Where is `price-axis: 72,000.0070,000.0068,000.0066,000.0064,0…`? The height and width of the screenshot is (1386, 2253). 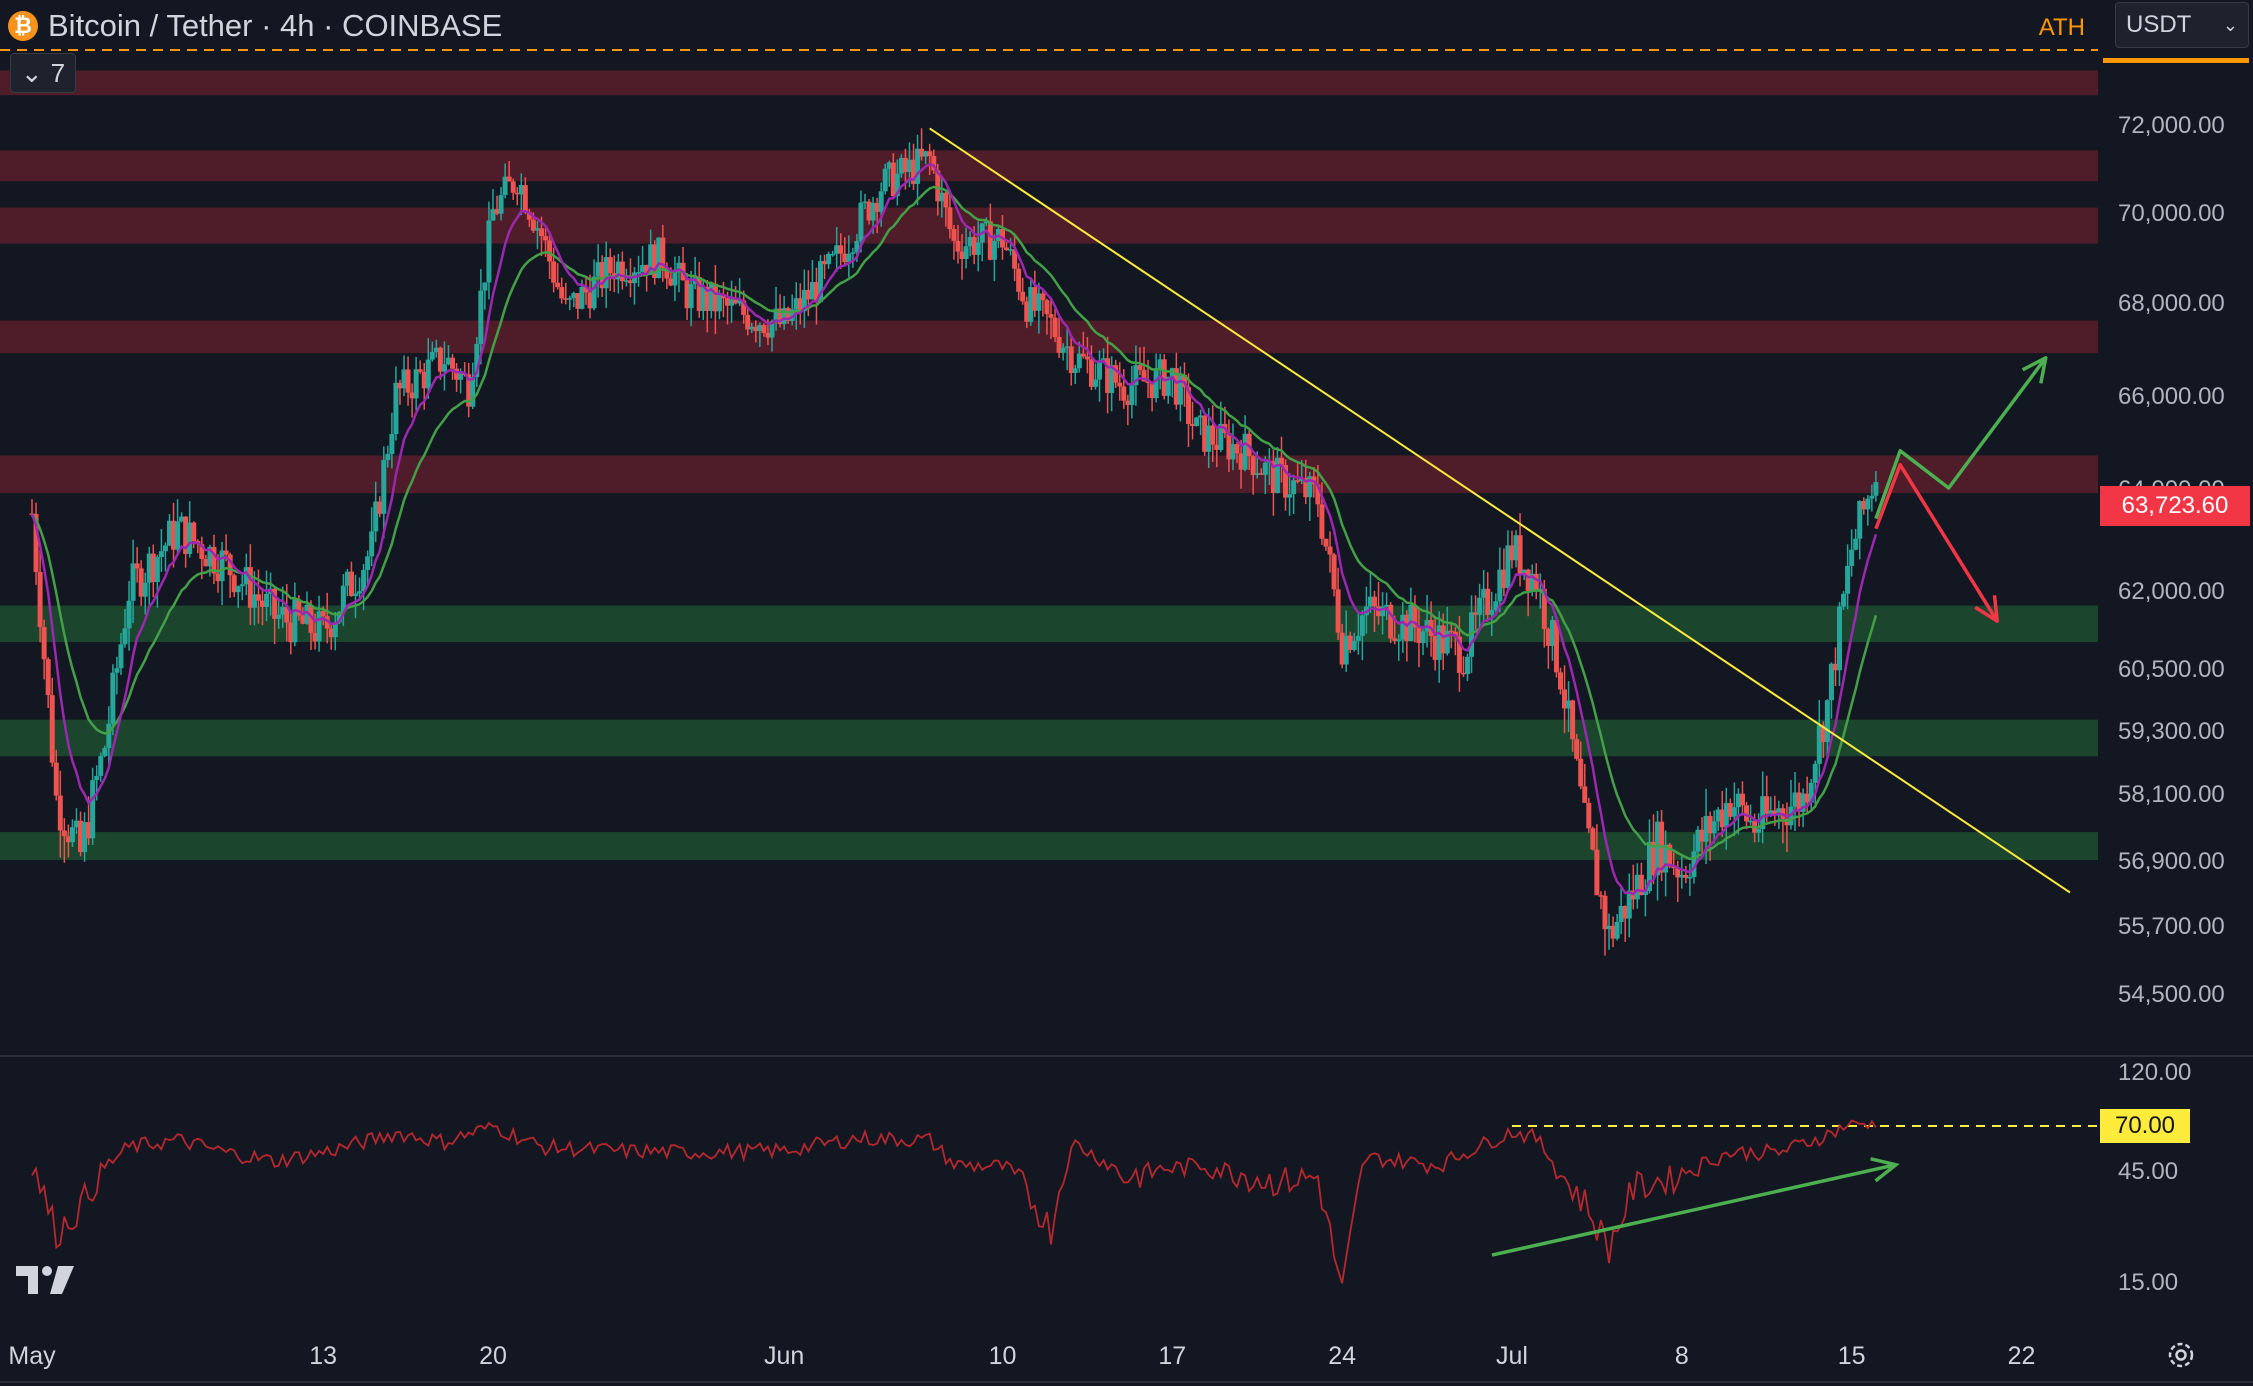
price-axis: 72,000.0070,000.0068,000.0066,000.0064,0… is located at coordinates (2171, 560).